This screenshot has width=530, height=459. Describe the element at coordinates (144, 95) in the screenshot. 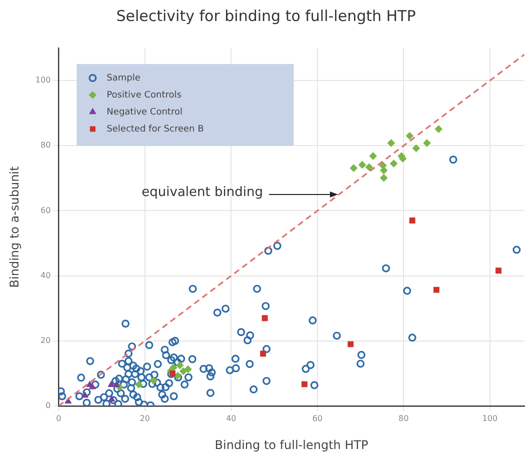

I see `legend-label: Positive Controls` at that location.